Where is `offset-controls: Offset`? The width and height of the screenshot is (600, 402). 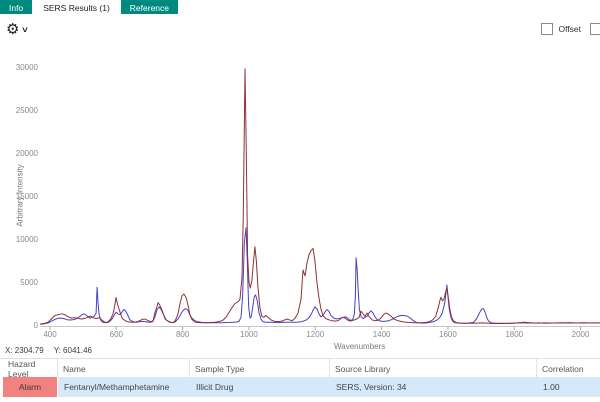 offset-controls: Offset is located at coordinates (570, 29).